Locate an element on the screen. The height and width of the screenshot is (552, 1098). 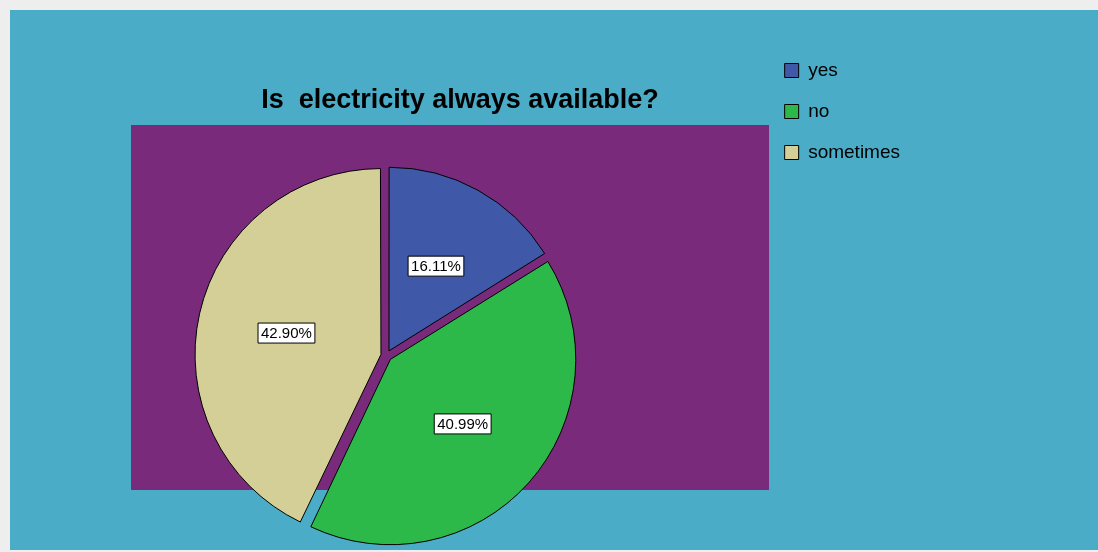
data-label: 42.90% is located at coordinates (286, 333).